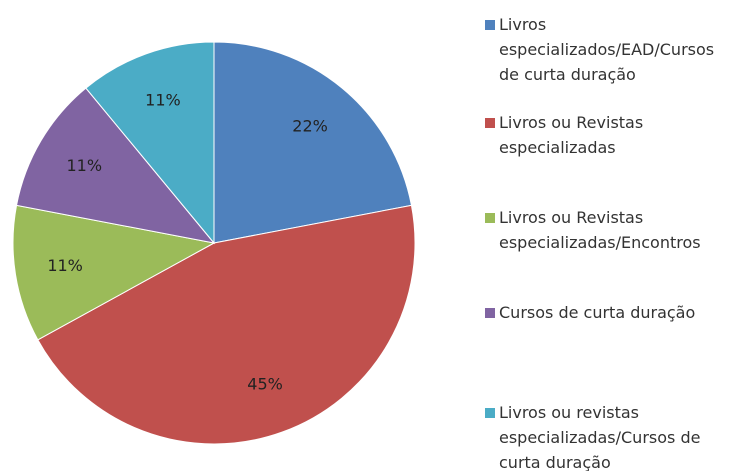 Image resolution: width=744 pixels, height=471 pixels. Describe the element at coordinates (597, 312) in the screenshot. I see `legend-label: Cursos de curta duração` at that location.